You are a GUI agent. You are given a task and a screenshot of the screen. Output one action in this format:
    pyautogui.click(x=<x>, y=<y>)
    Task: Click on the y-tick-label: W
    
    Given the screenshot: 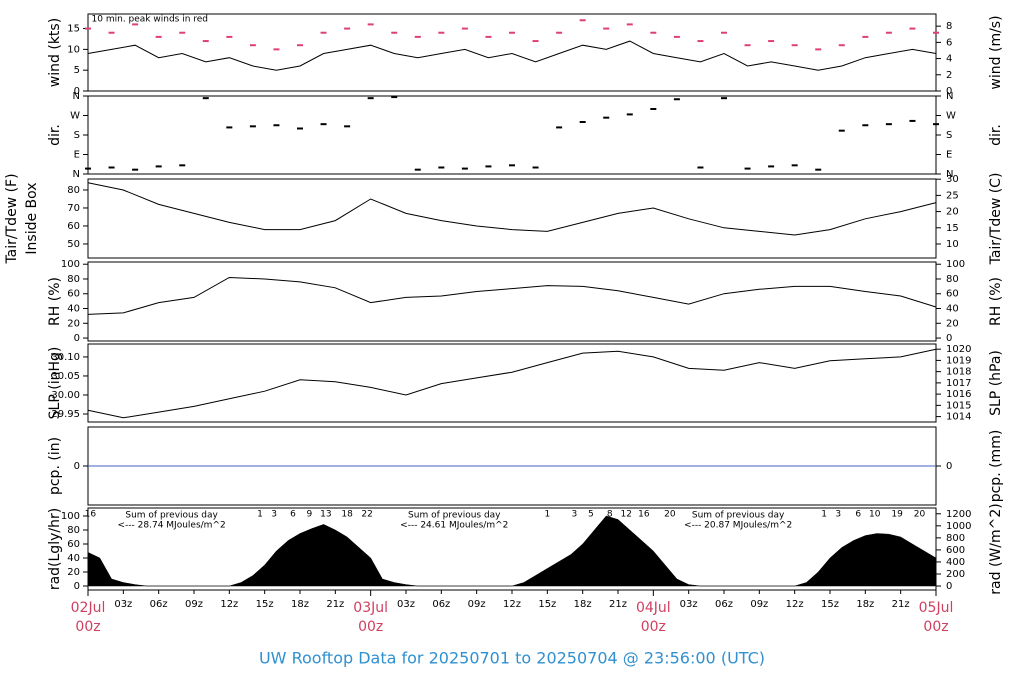 What is the action you would take?
    pyautogui.click(x=75, y=116)
    